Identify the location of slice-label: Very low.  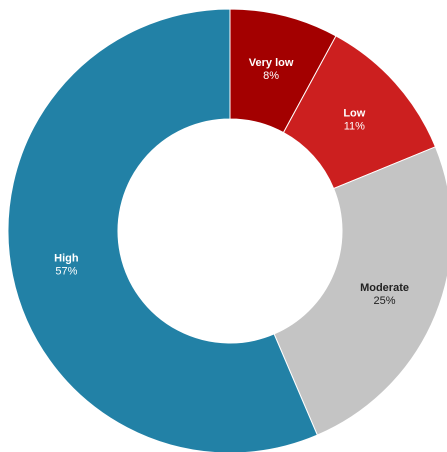
(271, 63).